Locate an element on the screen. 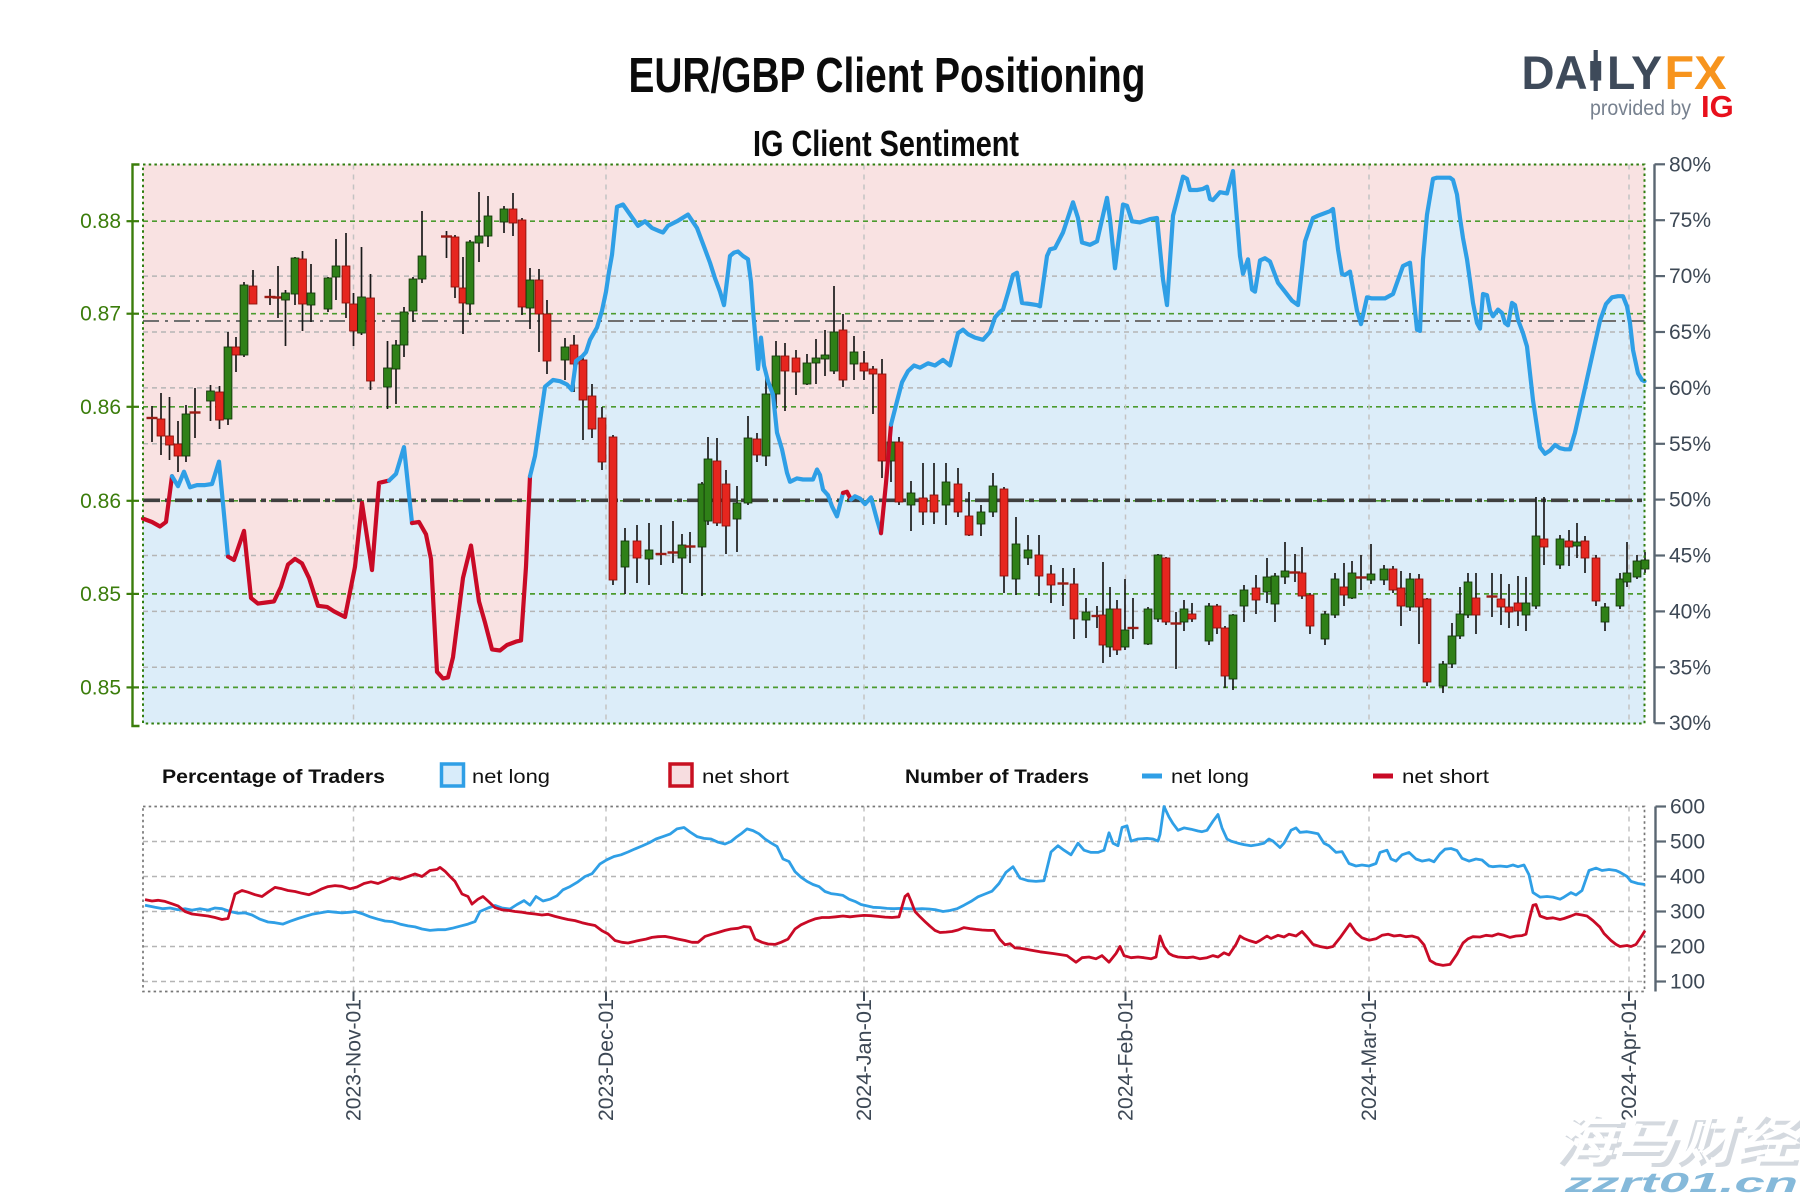 The image size is (1800, 1200). svg-text: LY is located at coordinates (1634, 72).